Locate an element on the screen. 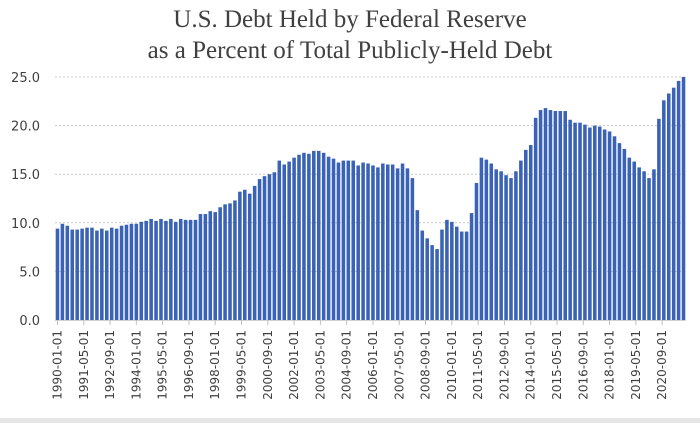 This screenshot has width=700, height=423. x-tick-label: 1998-01-01 is located at coordinates (215, 365).